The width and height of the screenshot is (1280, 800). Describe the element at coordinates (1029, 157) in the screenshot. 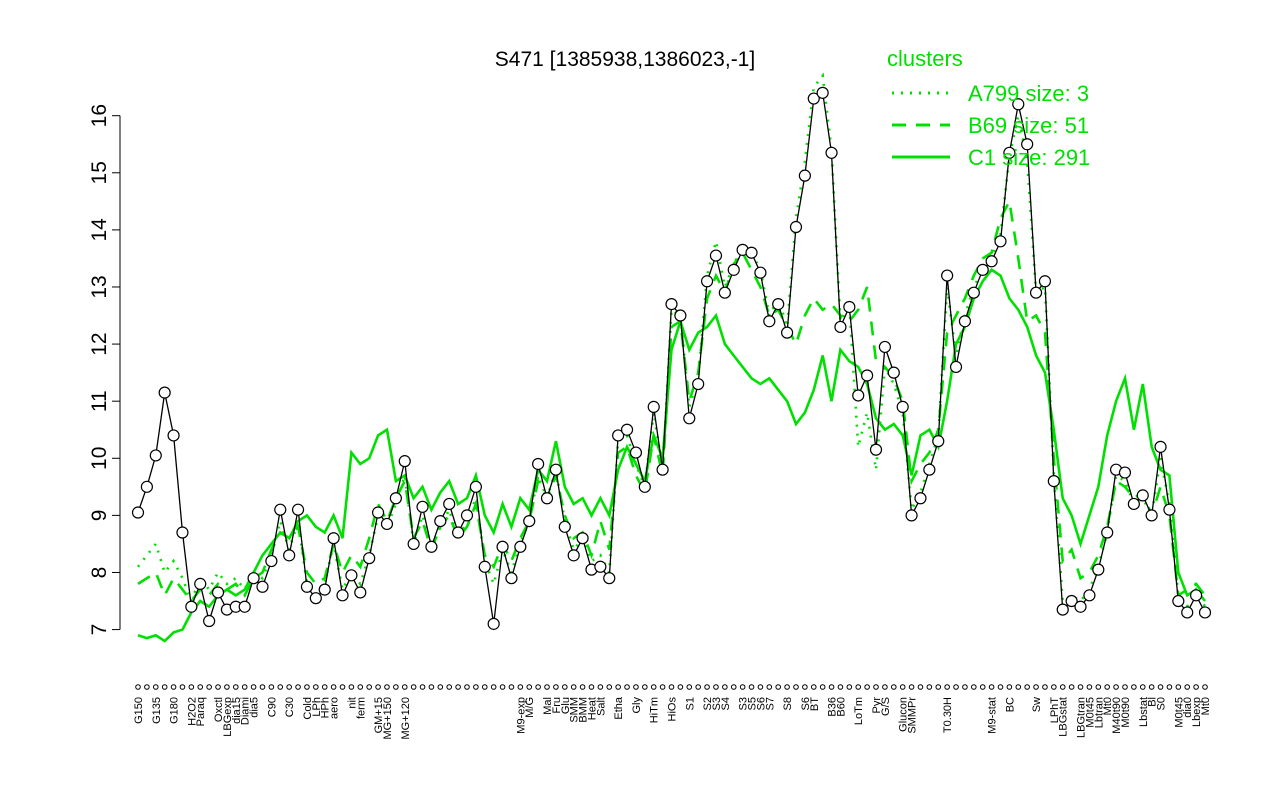

I see `legend-label: C1 size: 291` at that location.